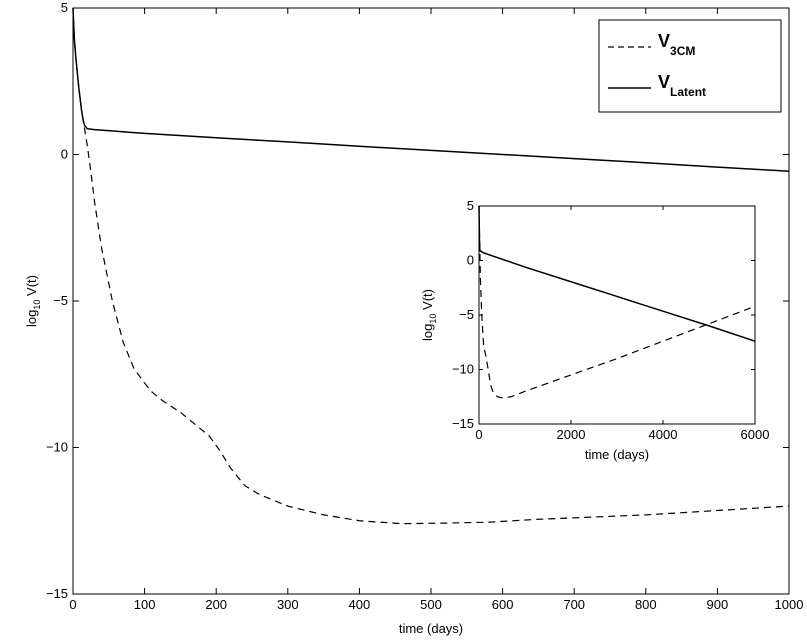 The width and height of the screenshot is (807, 640). What do you see at coordinates (651, 44) in the screenshot?
I see `legend-entry-v3cm: V3CM` at bounding box center [651, 44].